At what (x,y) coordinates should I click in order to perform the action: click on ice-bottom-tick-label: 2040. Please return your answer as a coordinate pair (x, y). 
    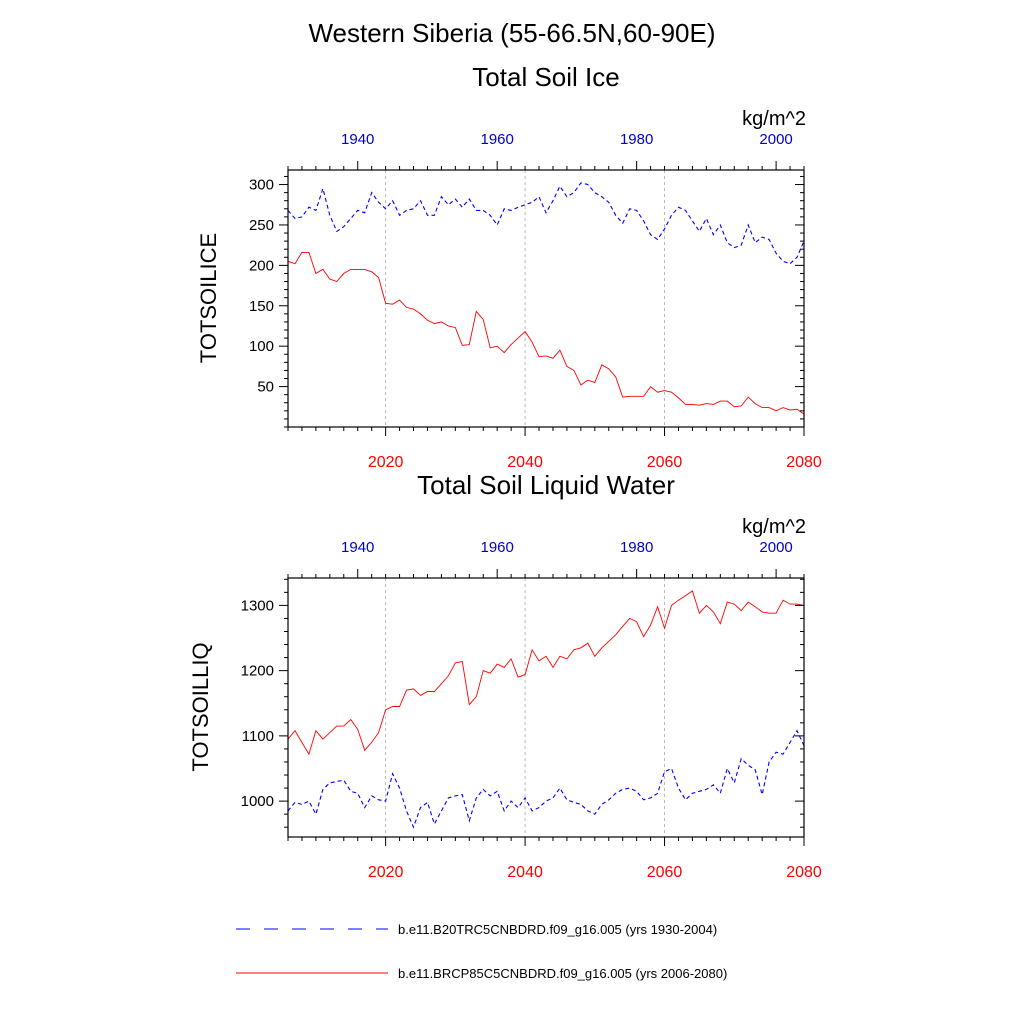
    Looking at the image, I should click on (525, 462).